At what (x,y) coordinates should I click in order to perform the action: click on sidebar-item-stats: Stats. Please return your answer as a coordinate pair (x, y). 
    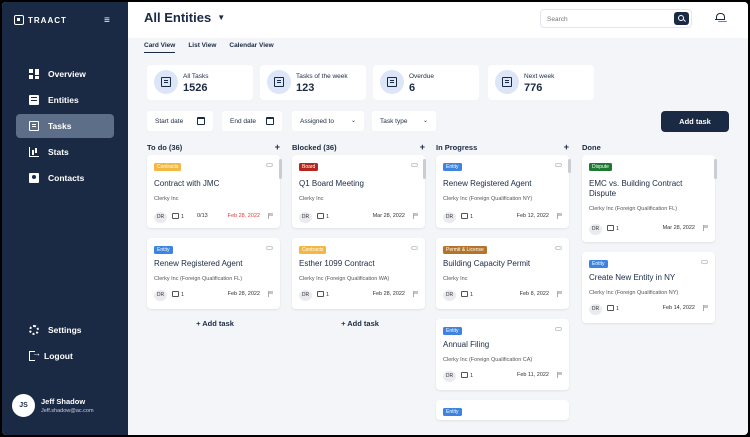
    Looking at the image, I should click on (65, 152).